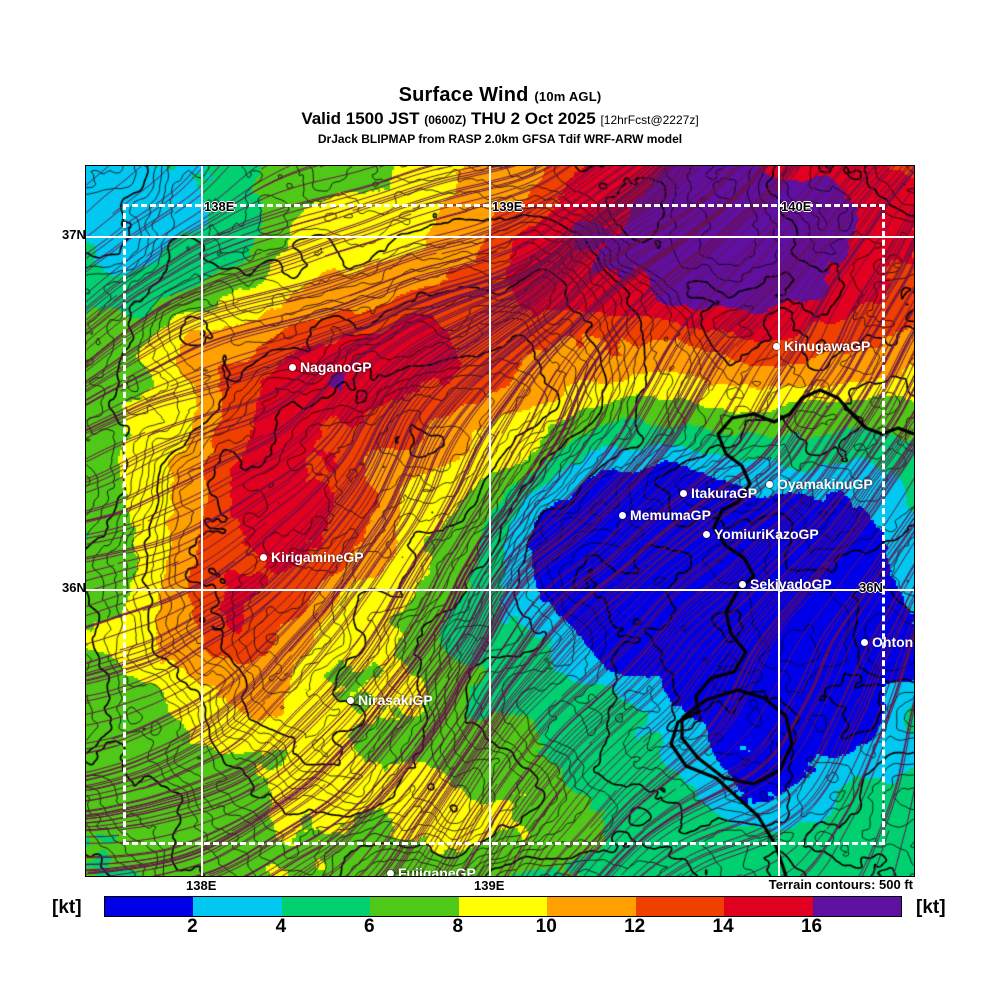 Image resolution: width=1000 pixels, height=1000 pixels. Describe the element at coordinates (219, 206) in the screenshot. I see `gridlabel-lon-138: 138E` at that location.